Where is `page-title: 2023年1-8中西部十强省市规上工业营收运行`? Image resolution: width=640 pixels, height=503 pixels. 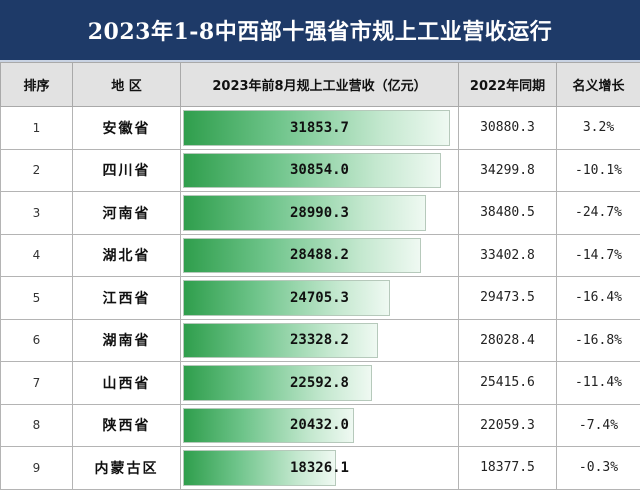
page-title: 2023年1-8中西部十强省市规上工业营收运行 is located at coordinates (320, 31).